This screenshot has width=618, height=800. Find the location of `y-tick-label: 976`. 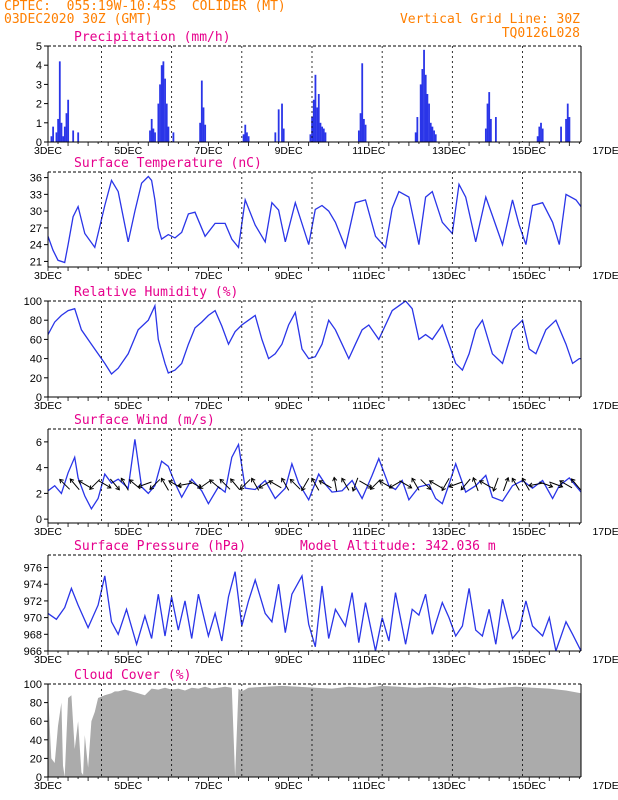

y-tick-label: 976 is located at coordinates (33, 569).